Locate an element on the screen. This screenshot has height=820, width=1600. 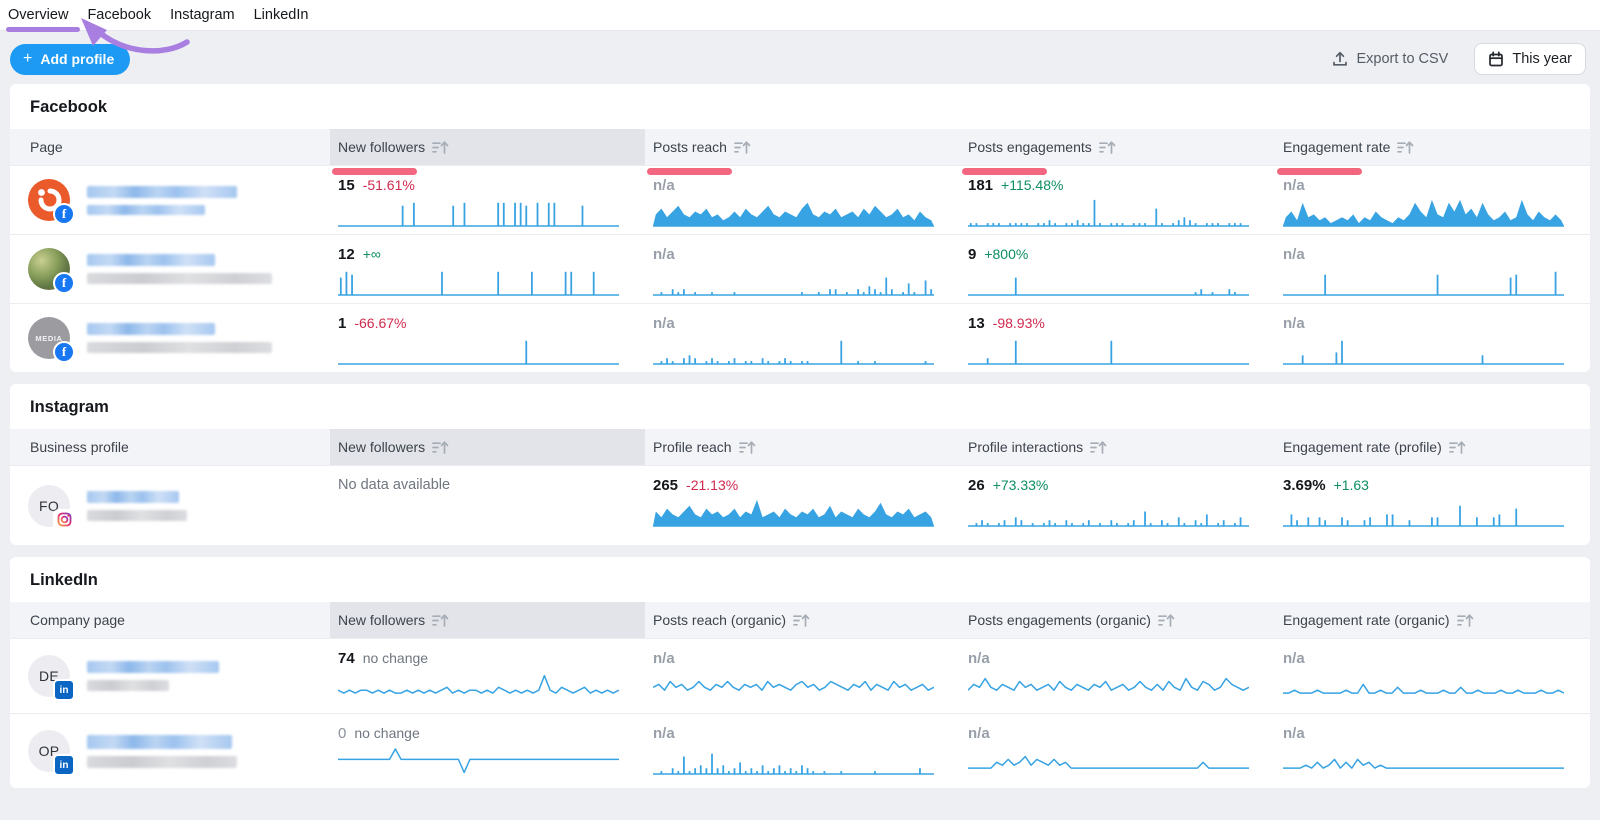
metric-cell: 9 +800% is located at coordinates (1117, 269).